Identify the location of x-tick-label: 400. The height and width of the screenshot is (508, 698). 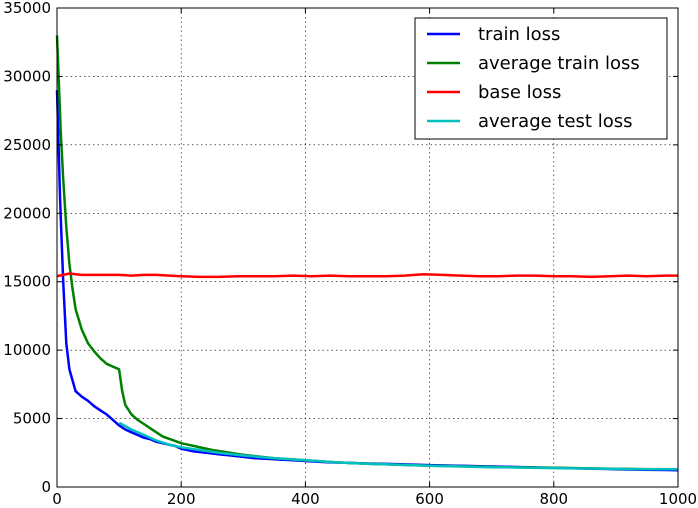
(305, 499).